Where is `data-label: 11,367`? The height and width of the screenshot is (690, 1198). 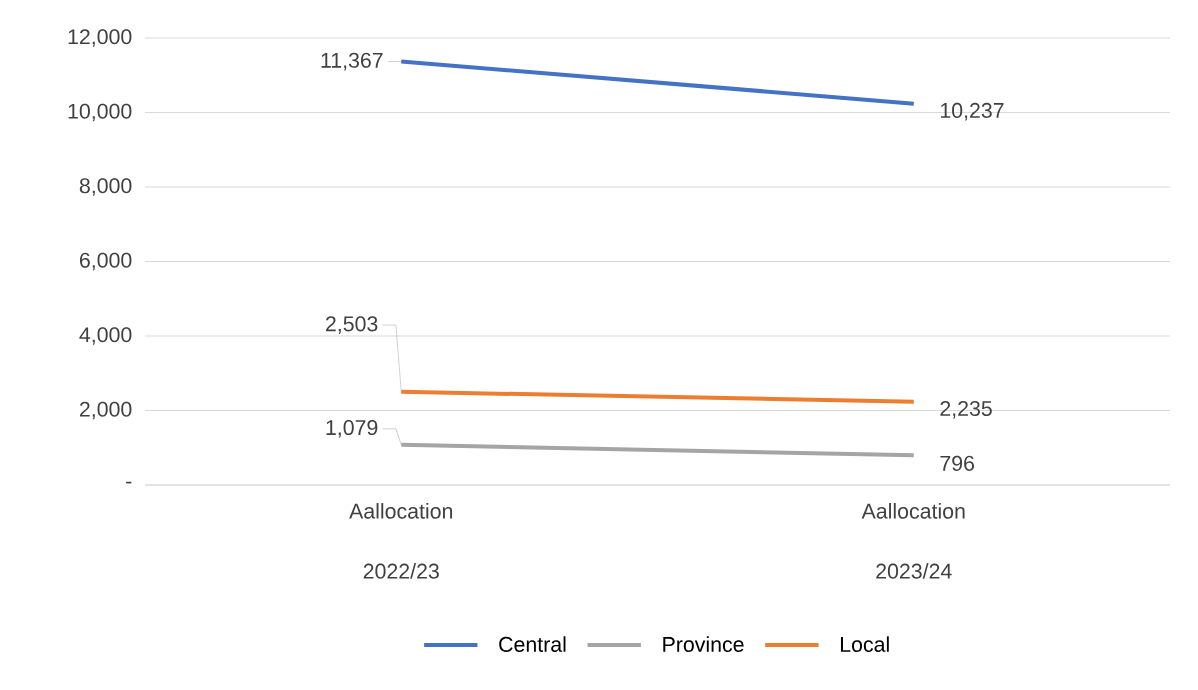 data-label: 11,367 is located at coordinates (352, 61).